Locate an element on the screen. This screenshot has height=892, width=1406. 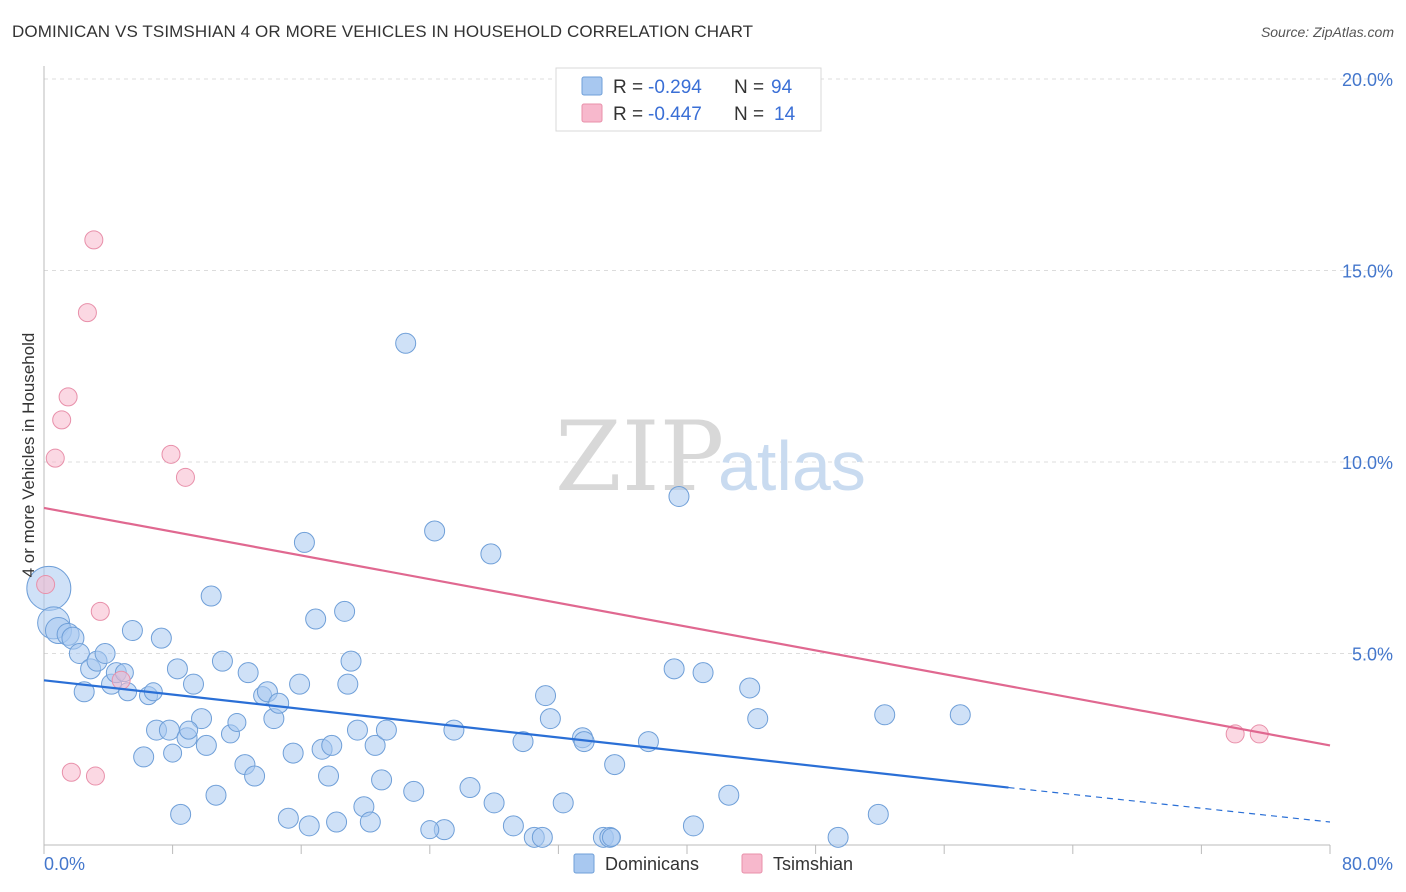
watermark: ZIP atlas is located at coordinates (710, 457).